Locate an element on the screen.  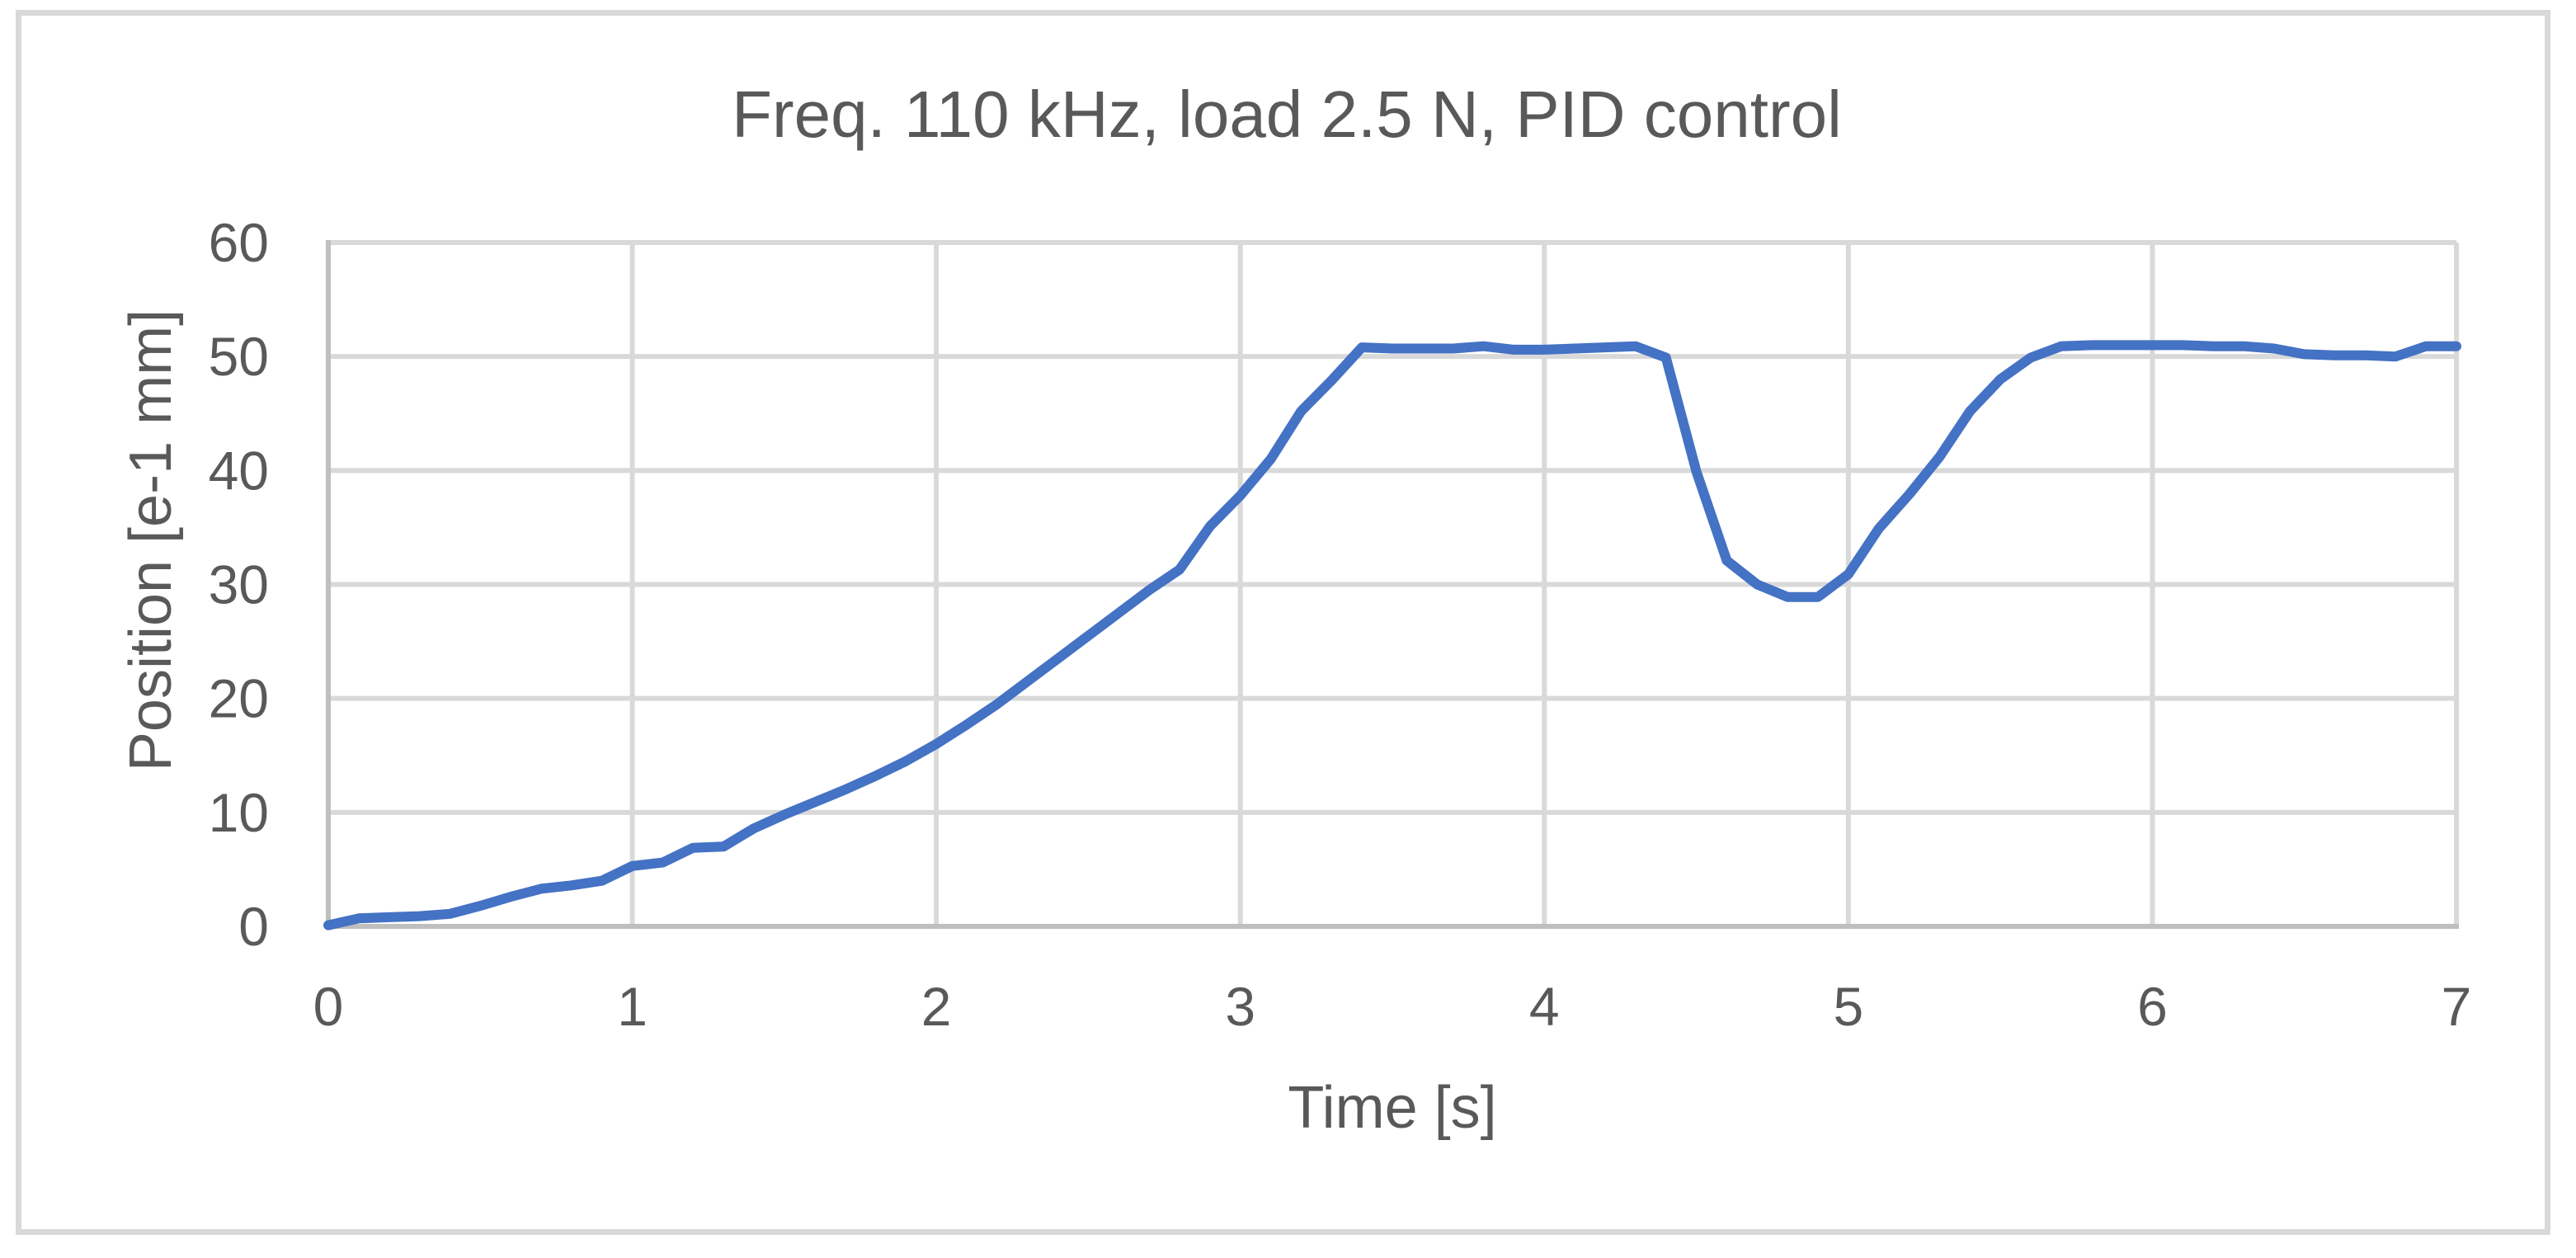
chart-title: Freq. 110 kHz, load 2.5 N, PID control is located at coordinates (1287, 114).